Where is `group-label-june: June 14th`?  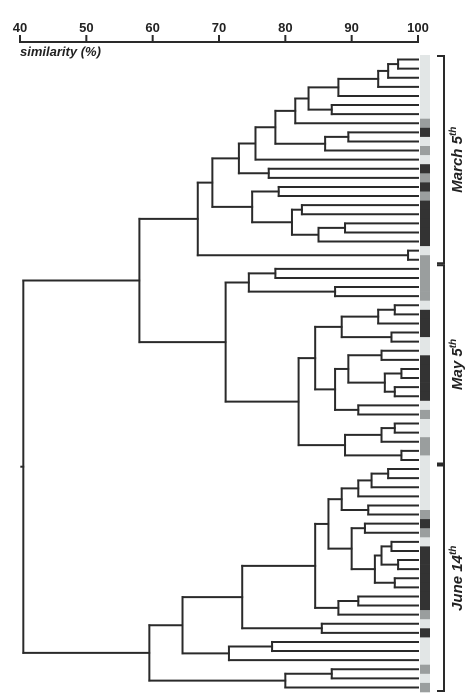
group-label-june: June 14th is located at coordinates (457, 578).